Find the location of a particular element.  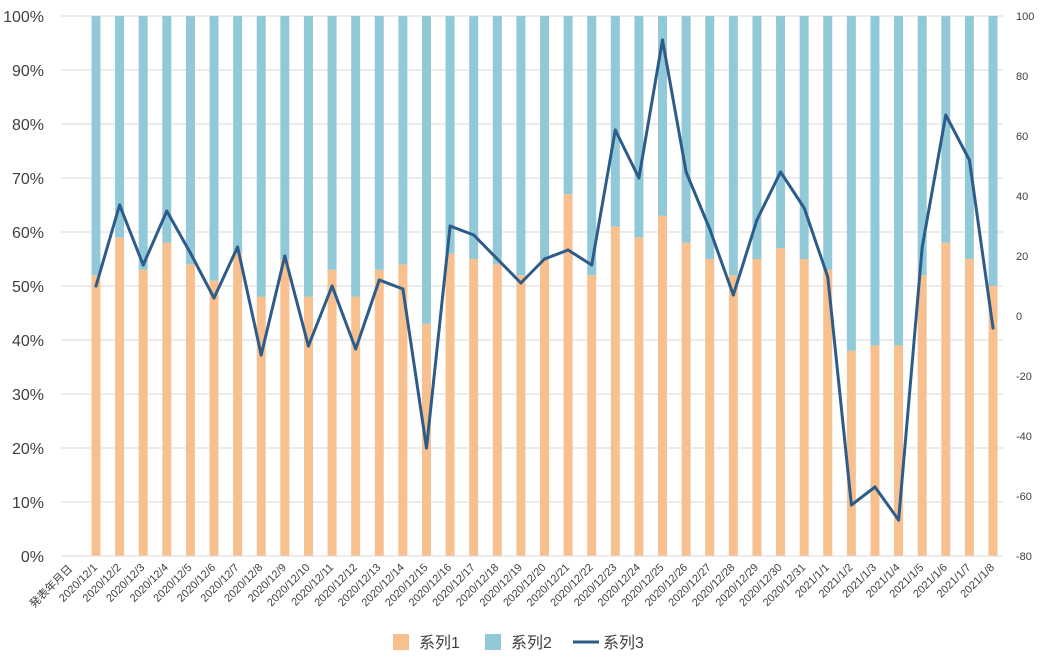

legend-label: 系列2 is located at coordinates (531, 643).